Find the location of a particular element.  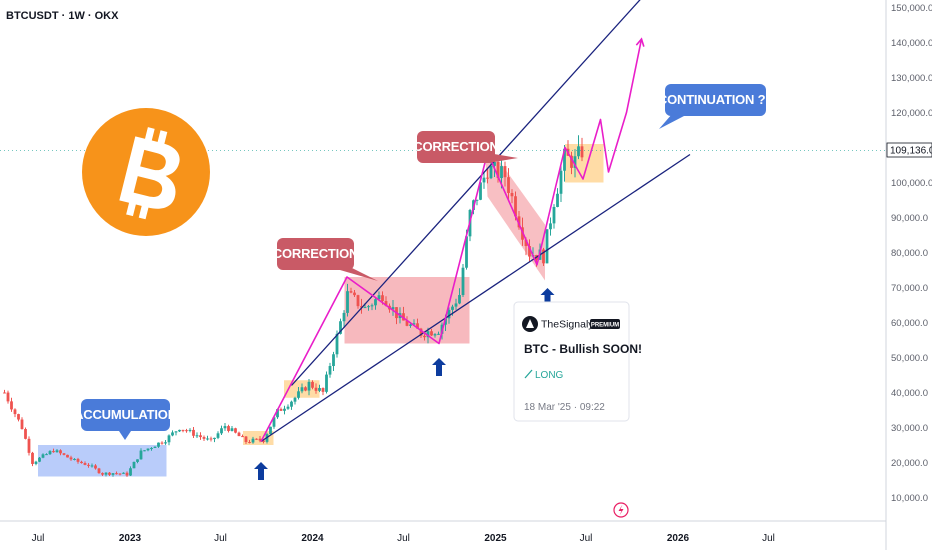

lightning-icon is located at coordinates (621, 510).